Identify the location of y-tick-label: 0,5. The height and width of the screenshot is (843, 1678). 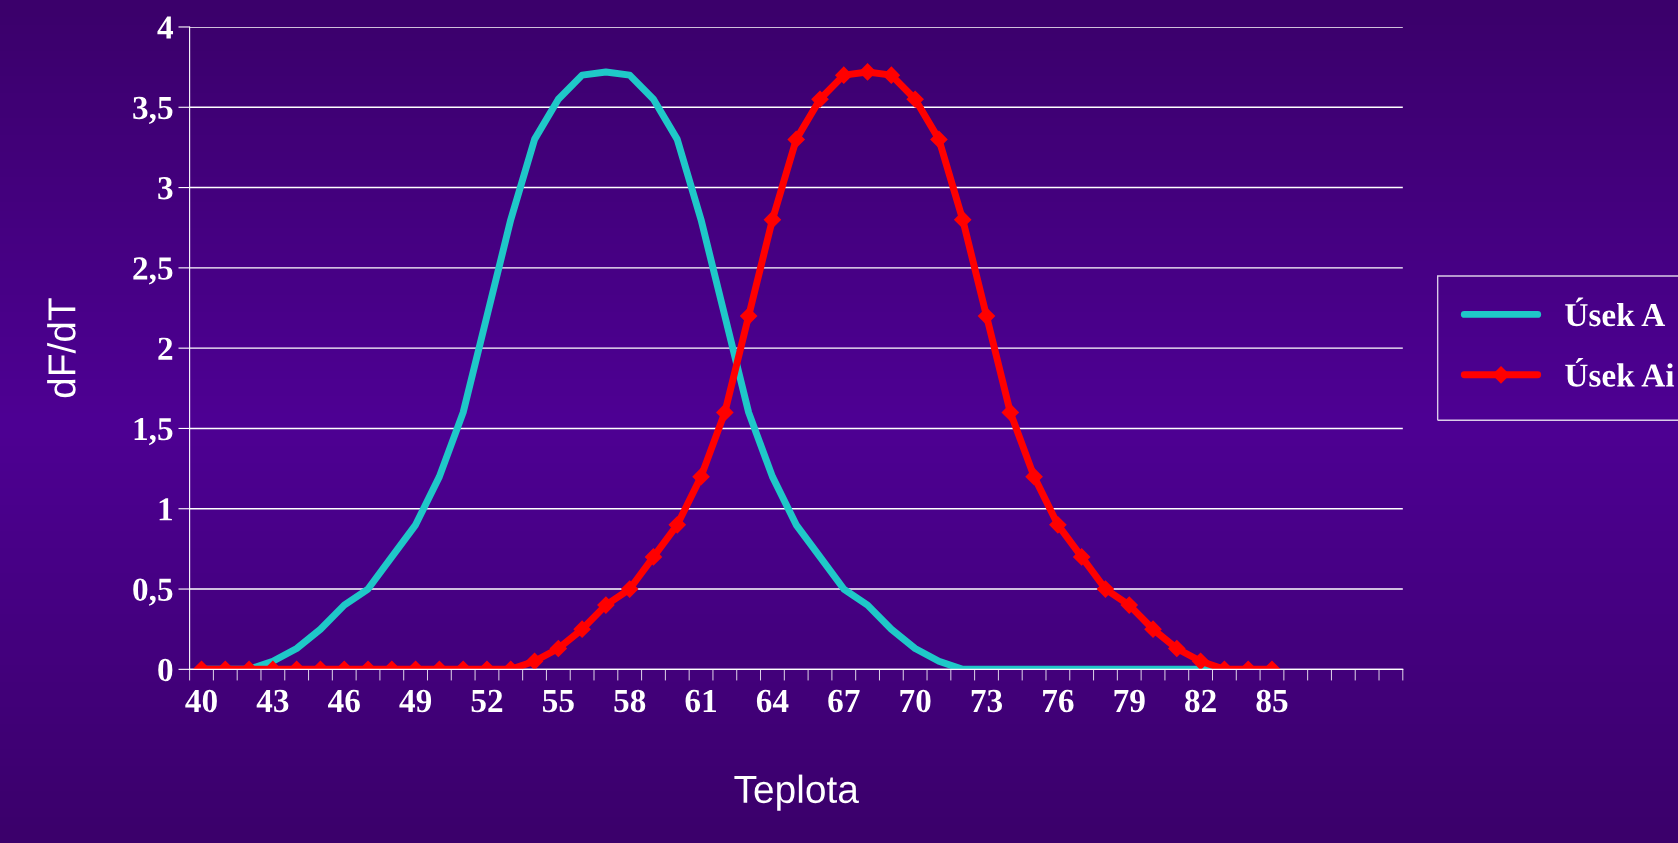
(153, 592).